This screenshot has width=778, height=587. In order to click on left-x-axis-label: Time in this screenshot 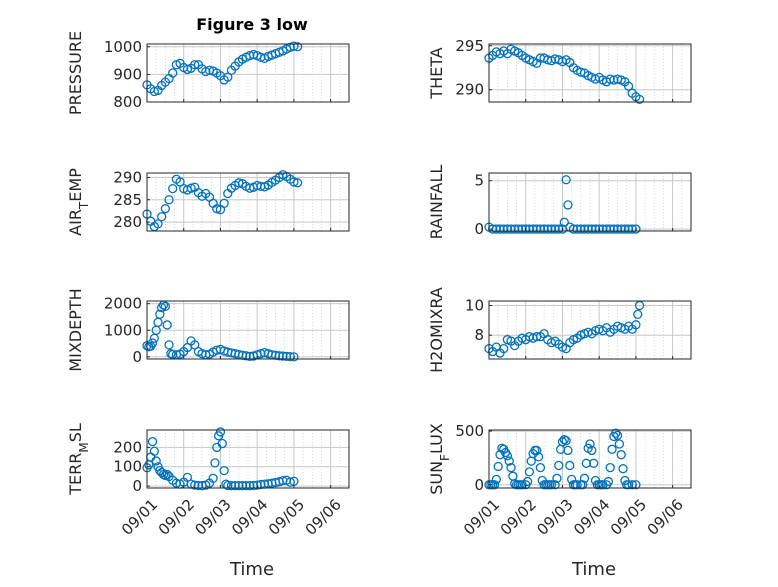, I will do `click(251, 569)`.